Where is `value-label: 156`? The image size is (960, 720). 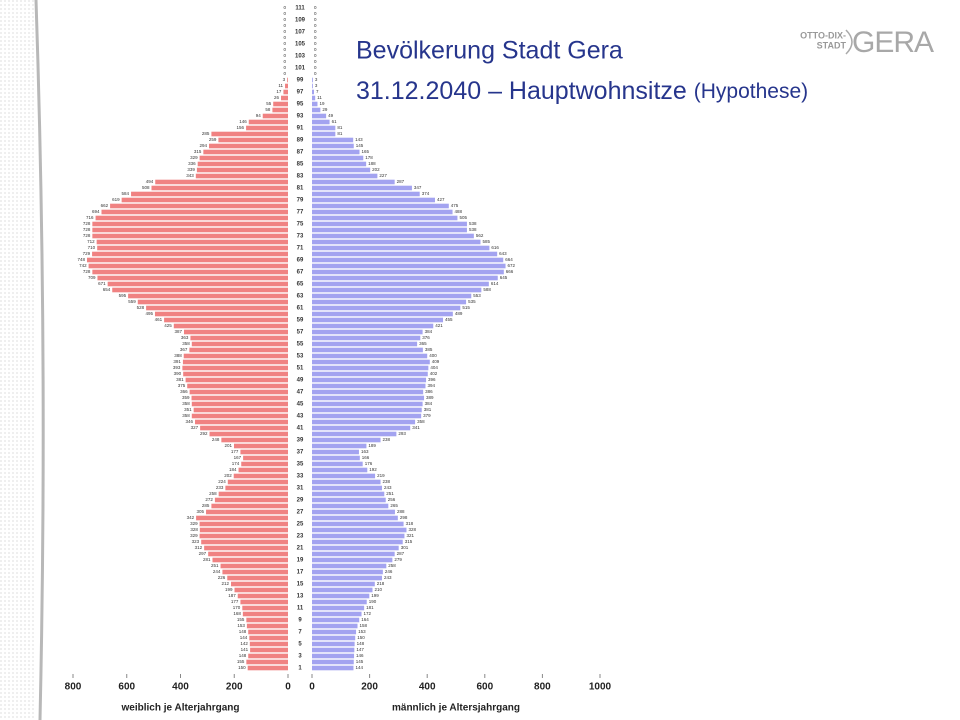
value-label: 156 is located at coordinates (241, 127).